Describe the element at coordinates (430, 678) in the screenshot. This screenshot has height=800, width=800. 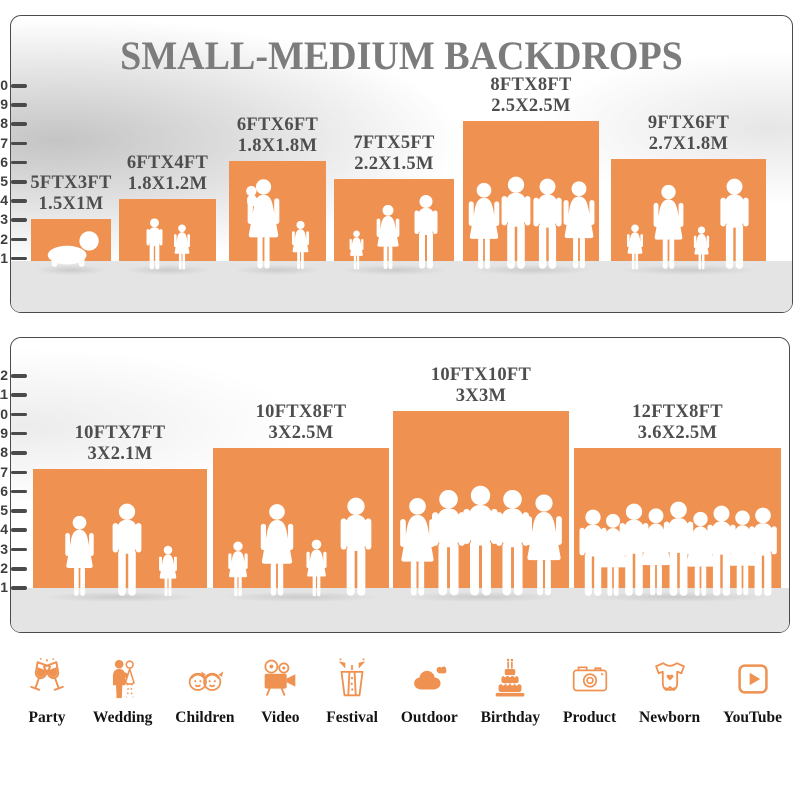
I see `clouds-icon` at that location.